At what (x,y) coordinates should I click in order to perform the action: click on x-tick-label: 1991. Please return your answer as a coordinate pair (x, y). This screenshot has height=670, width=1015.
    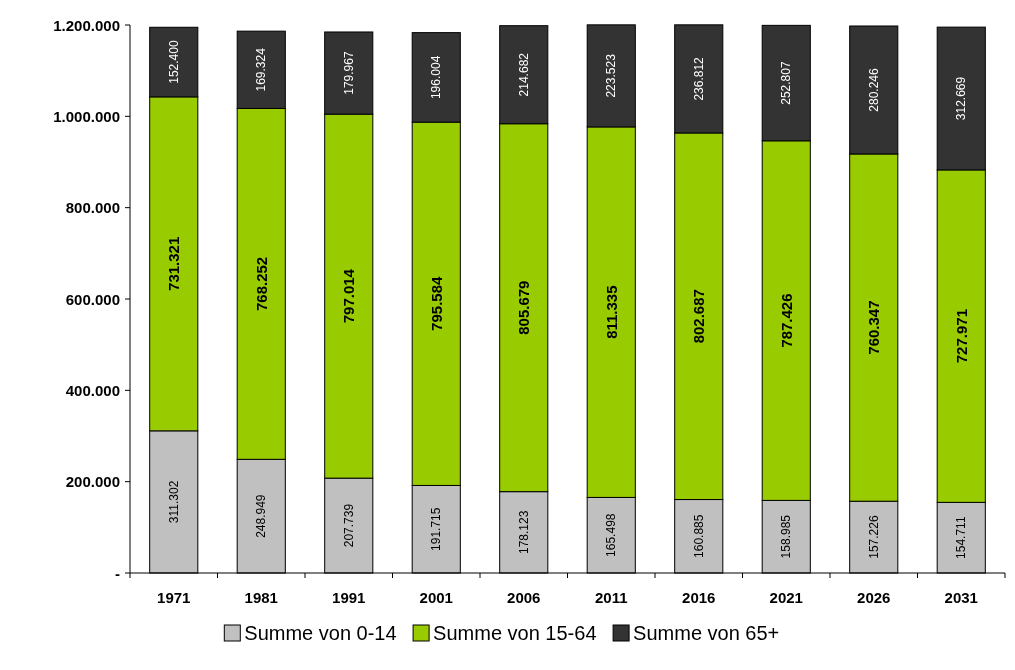
    Looking at the image, I should click on (349, 597).